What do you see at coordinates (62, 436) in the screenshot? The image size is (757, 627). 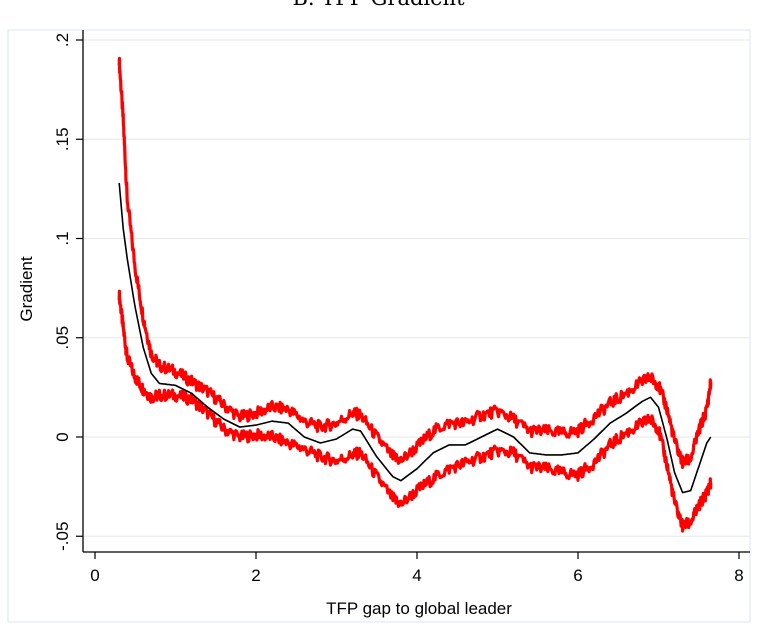 I see `y-tick-label: 0` at bounding box center [62, 436].